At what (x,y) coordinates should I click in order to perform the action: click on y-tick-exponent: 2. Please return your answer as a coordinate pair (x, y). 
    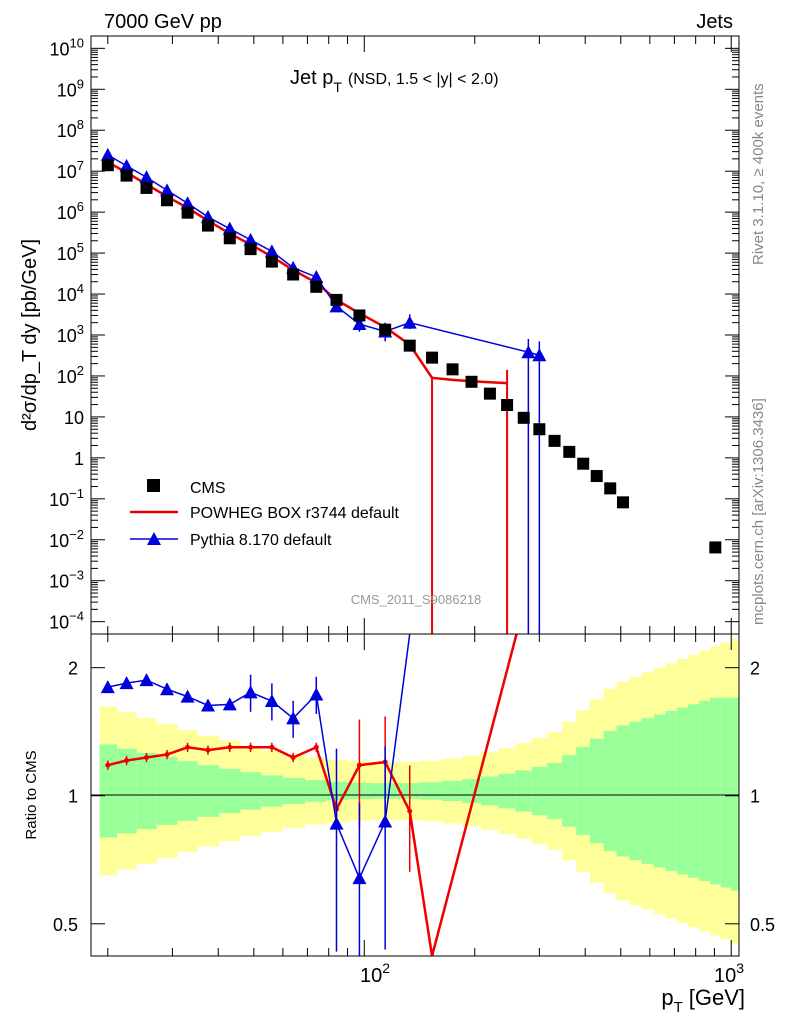
    Looking at the image, I should click on (80, 370).